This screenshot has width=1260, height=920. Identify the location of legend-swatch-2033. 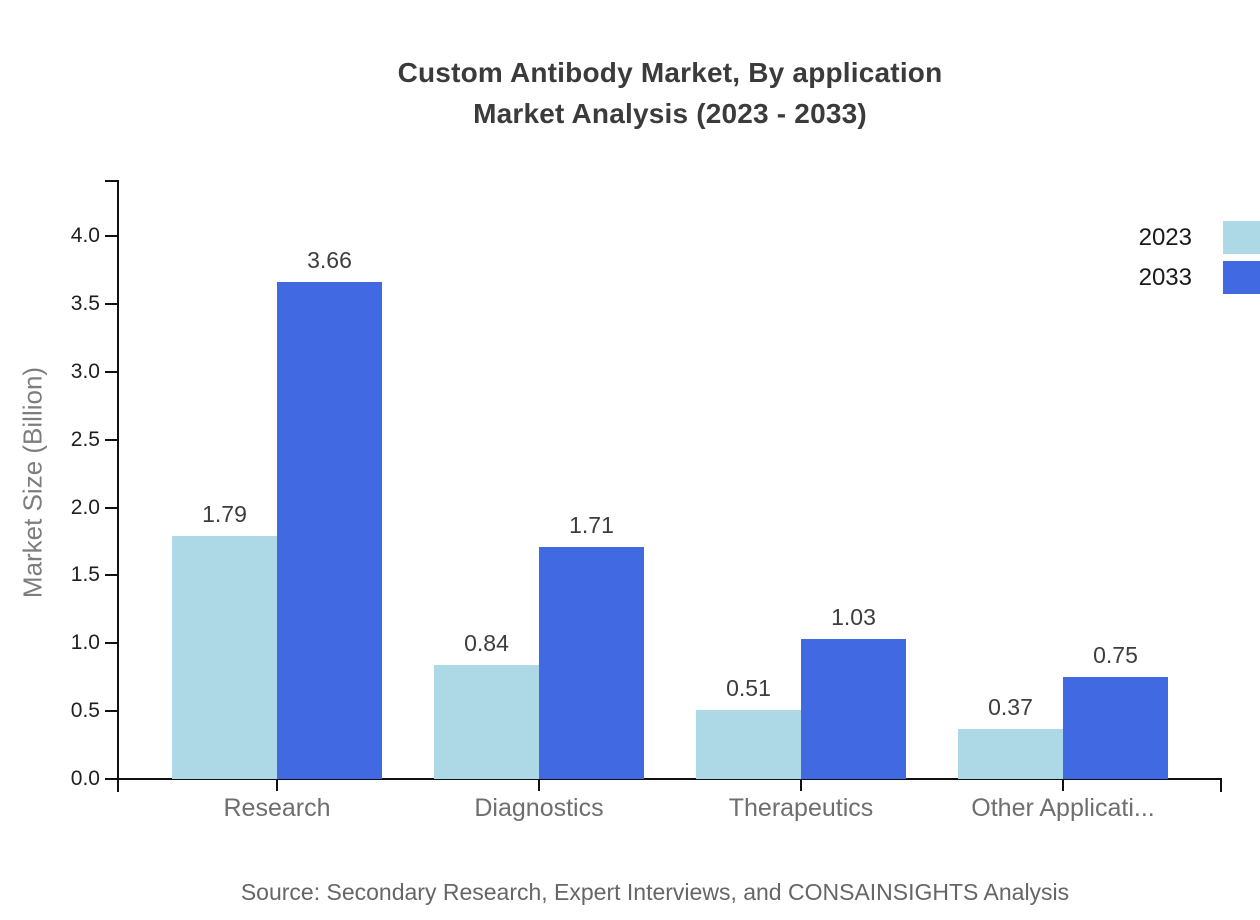
(1241, 277).